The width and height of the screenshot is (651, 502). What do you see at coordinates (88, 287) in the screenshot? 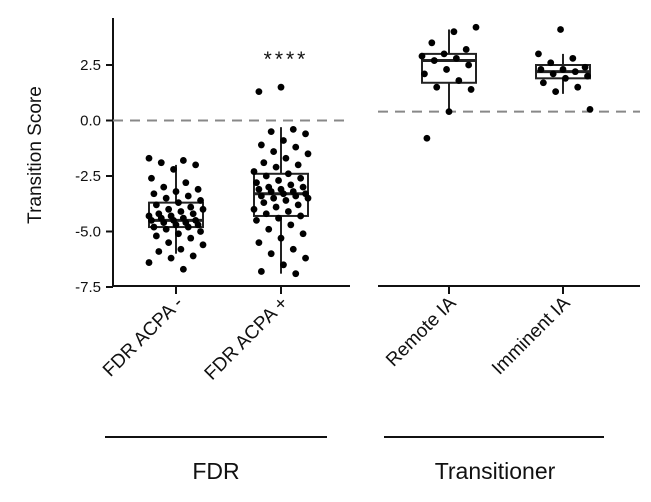
I see `y-tick-label: -7.5` at bounding box center [88, 287].